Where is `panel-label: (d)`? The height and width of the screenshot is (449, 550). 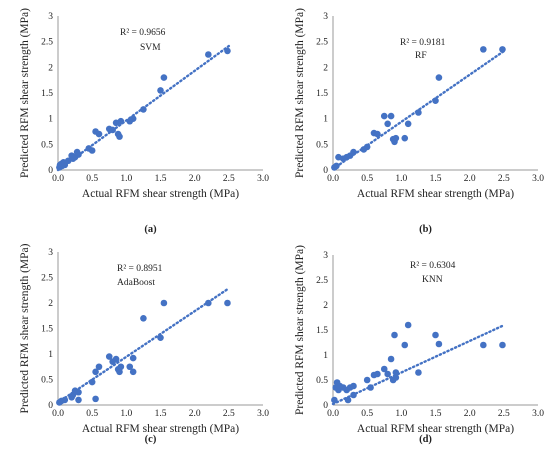
panel-label: (d) is located at coordinates (425, 439).